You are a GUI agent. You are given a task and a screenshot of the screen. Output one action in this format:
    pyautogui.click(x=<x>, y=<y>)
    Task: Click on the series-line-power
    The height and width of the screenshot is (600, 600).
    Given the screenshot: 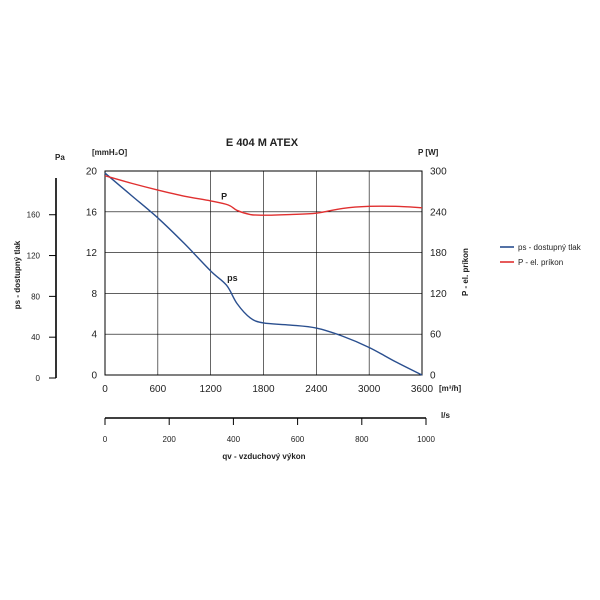 What is the action you would take?
    pyautogui.click(x=263, y=195)
    